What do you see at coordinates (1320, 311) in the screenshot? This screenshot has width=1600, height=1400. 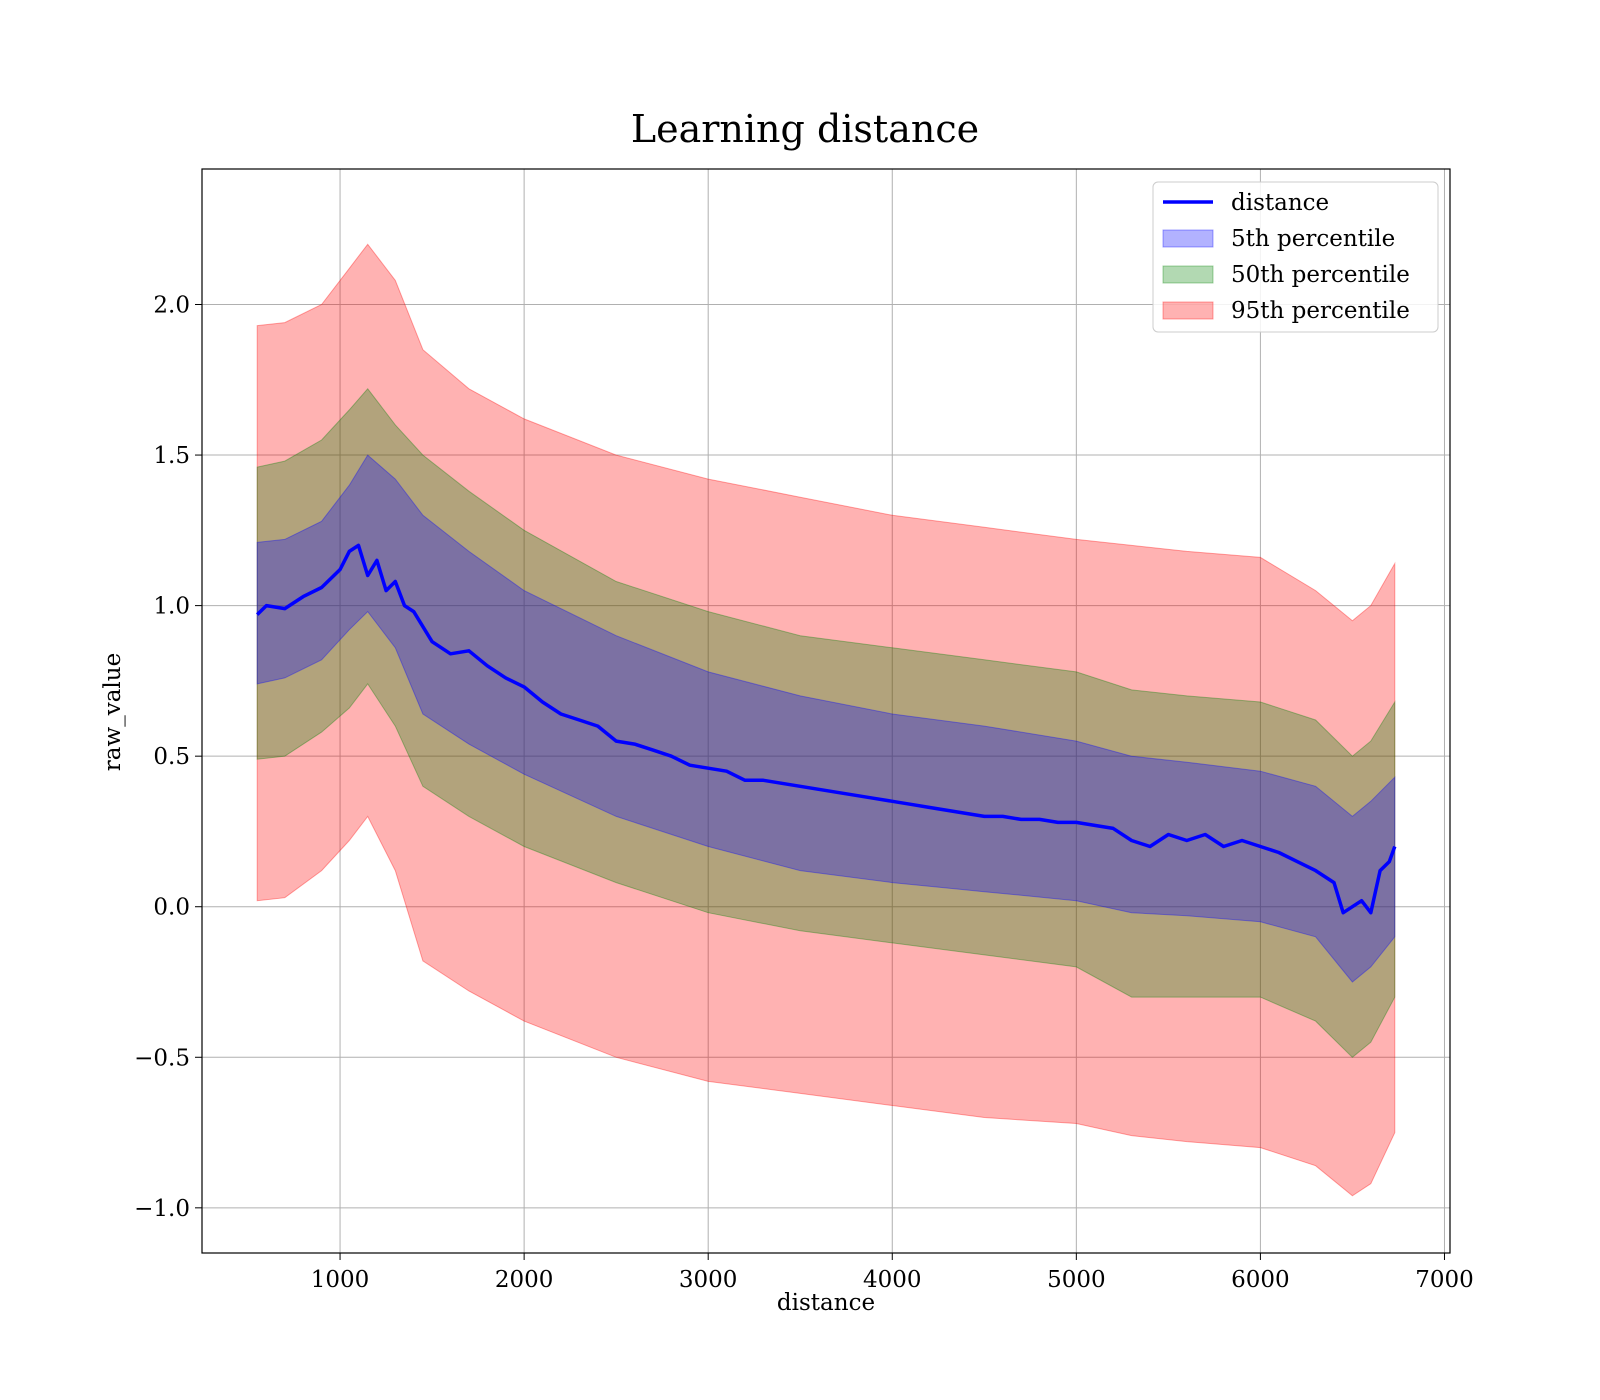 I see `legend-label-95th-percentile: 95th percentile` at bounding box center [1320, 311].